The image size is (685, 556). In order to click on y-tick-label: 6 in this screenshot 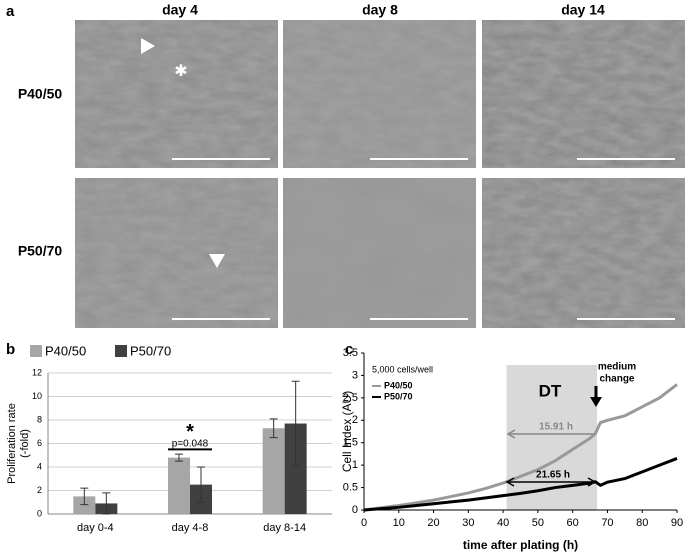, I will do `click(39, 443)`.